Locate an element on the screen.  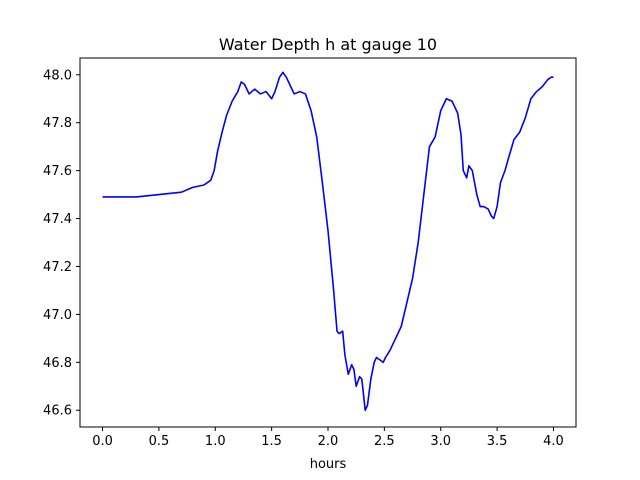
x-tick-label: 2.5 is located at coordinates (384, 441).